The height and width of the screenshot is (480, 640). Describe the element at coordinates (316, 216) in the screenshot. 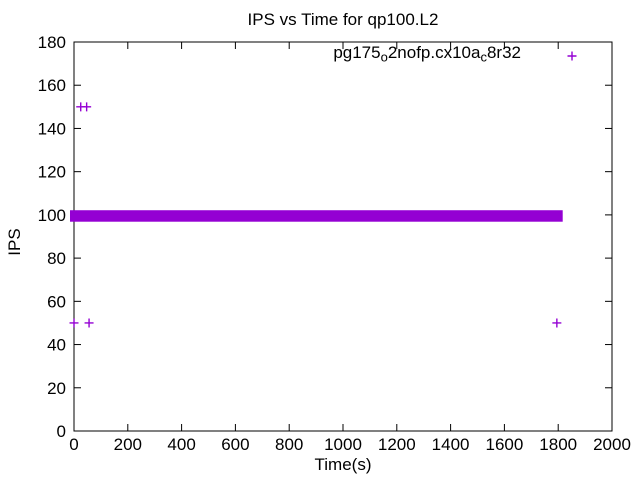

I see `data-band` at that location.